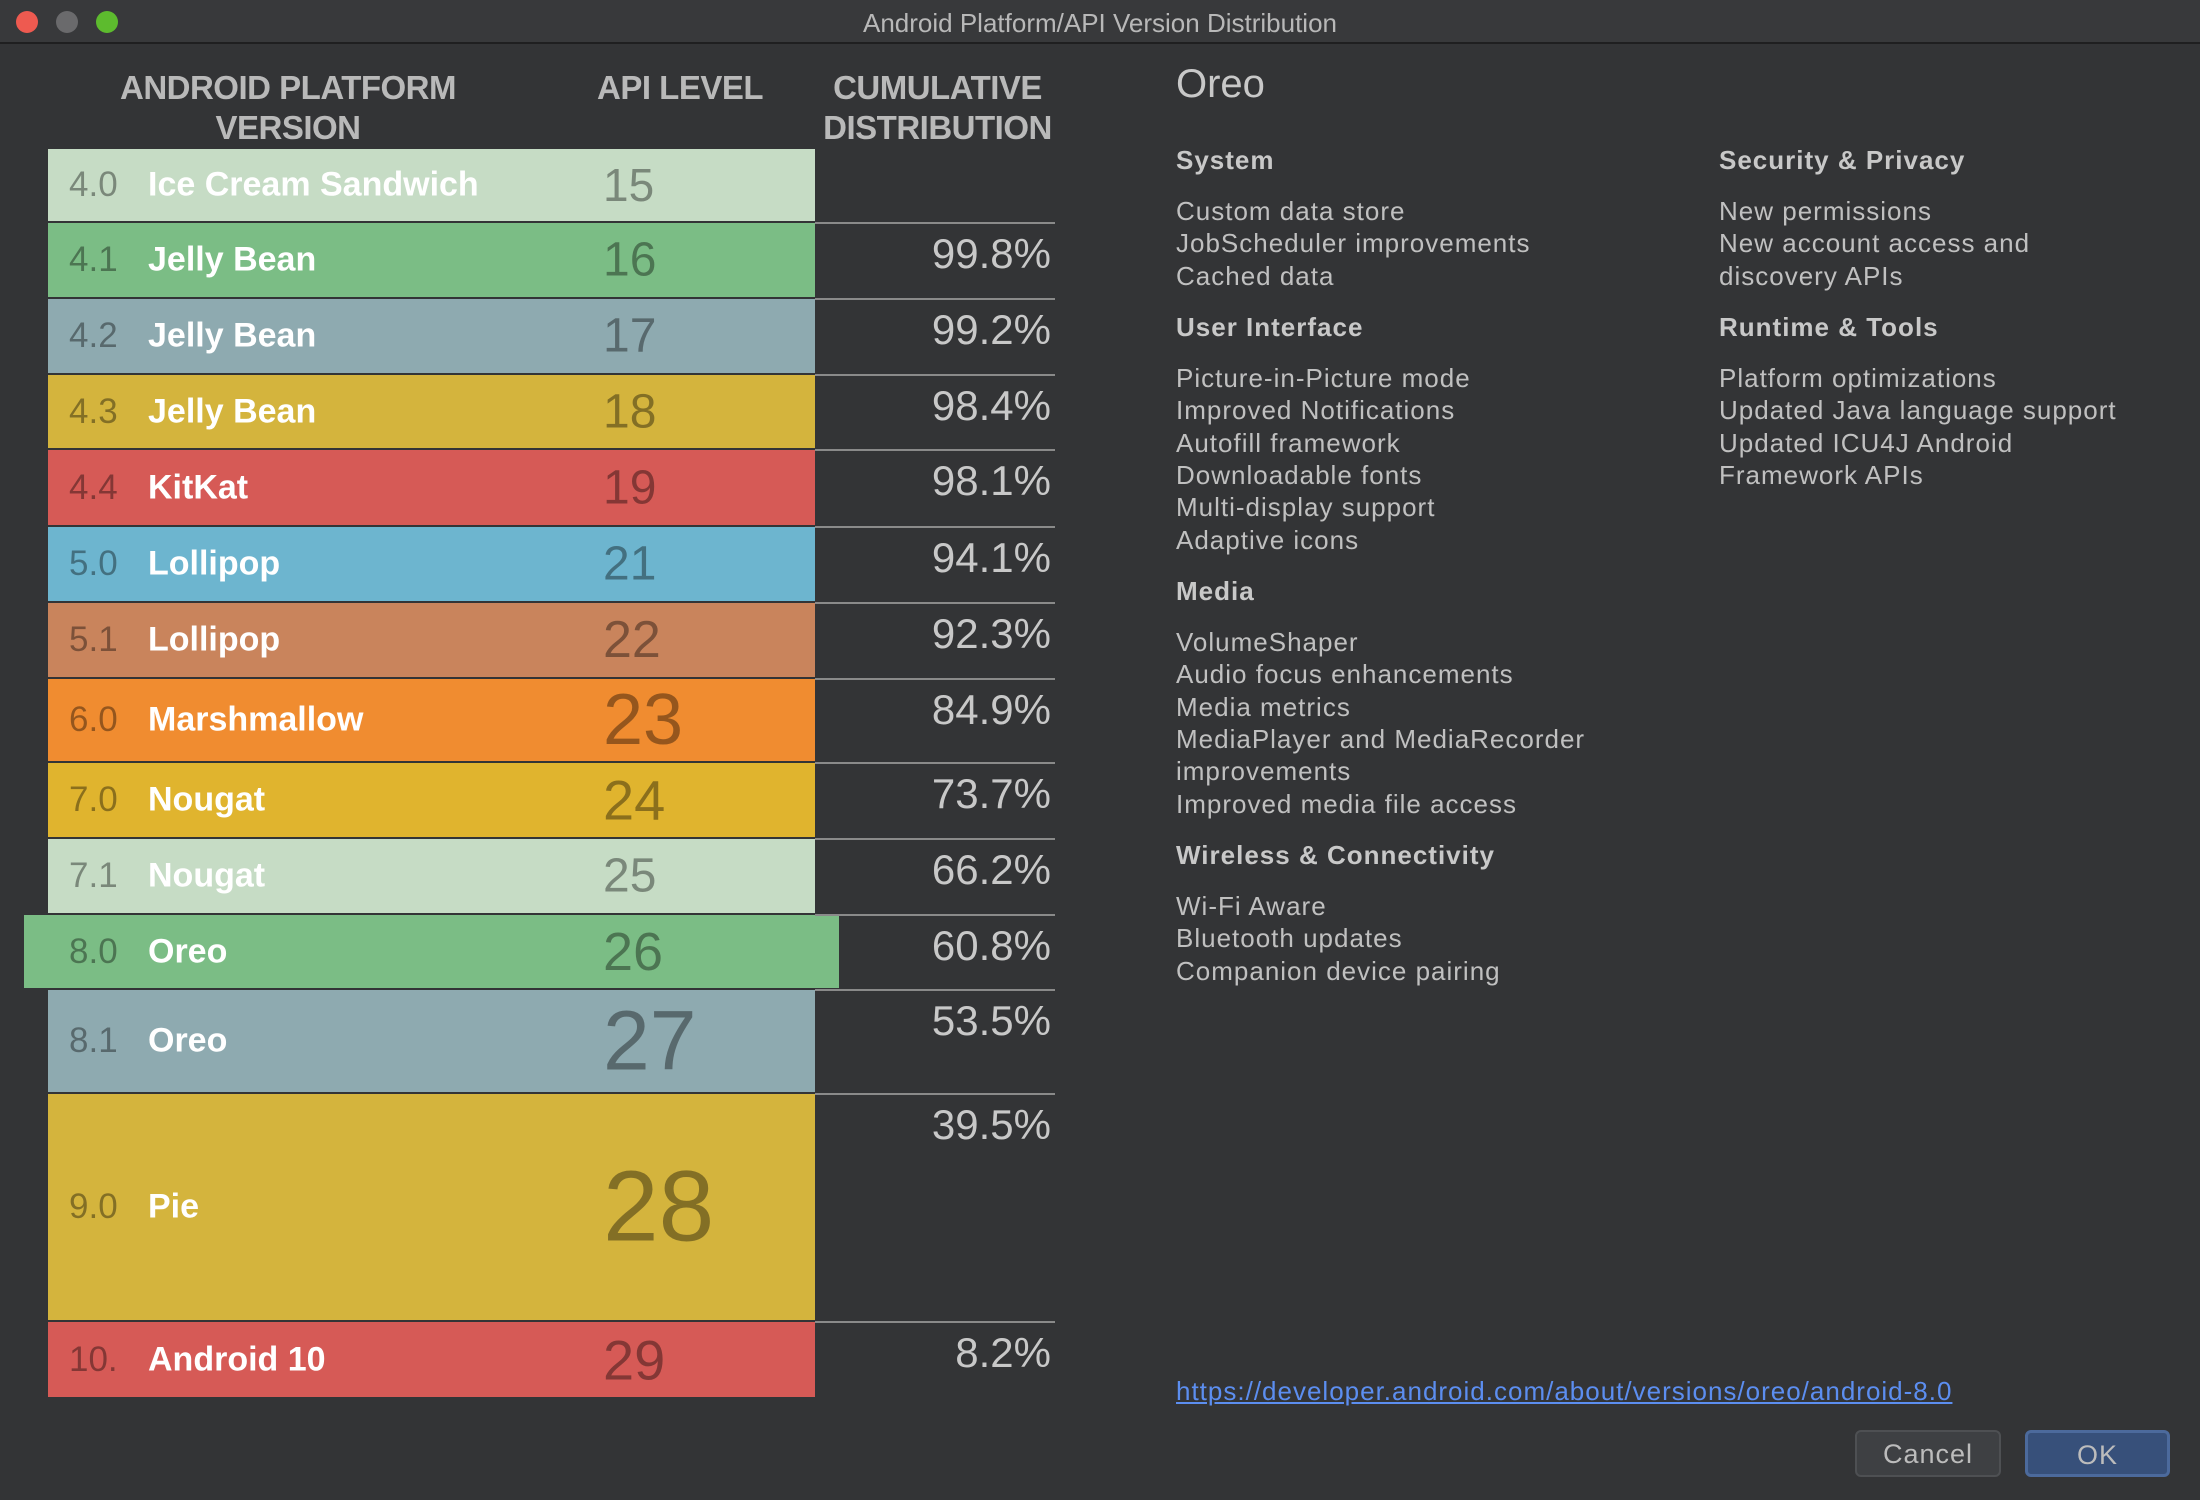  I want to click on cumulative-distribution: 53.5%, so click(935, 1017).